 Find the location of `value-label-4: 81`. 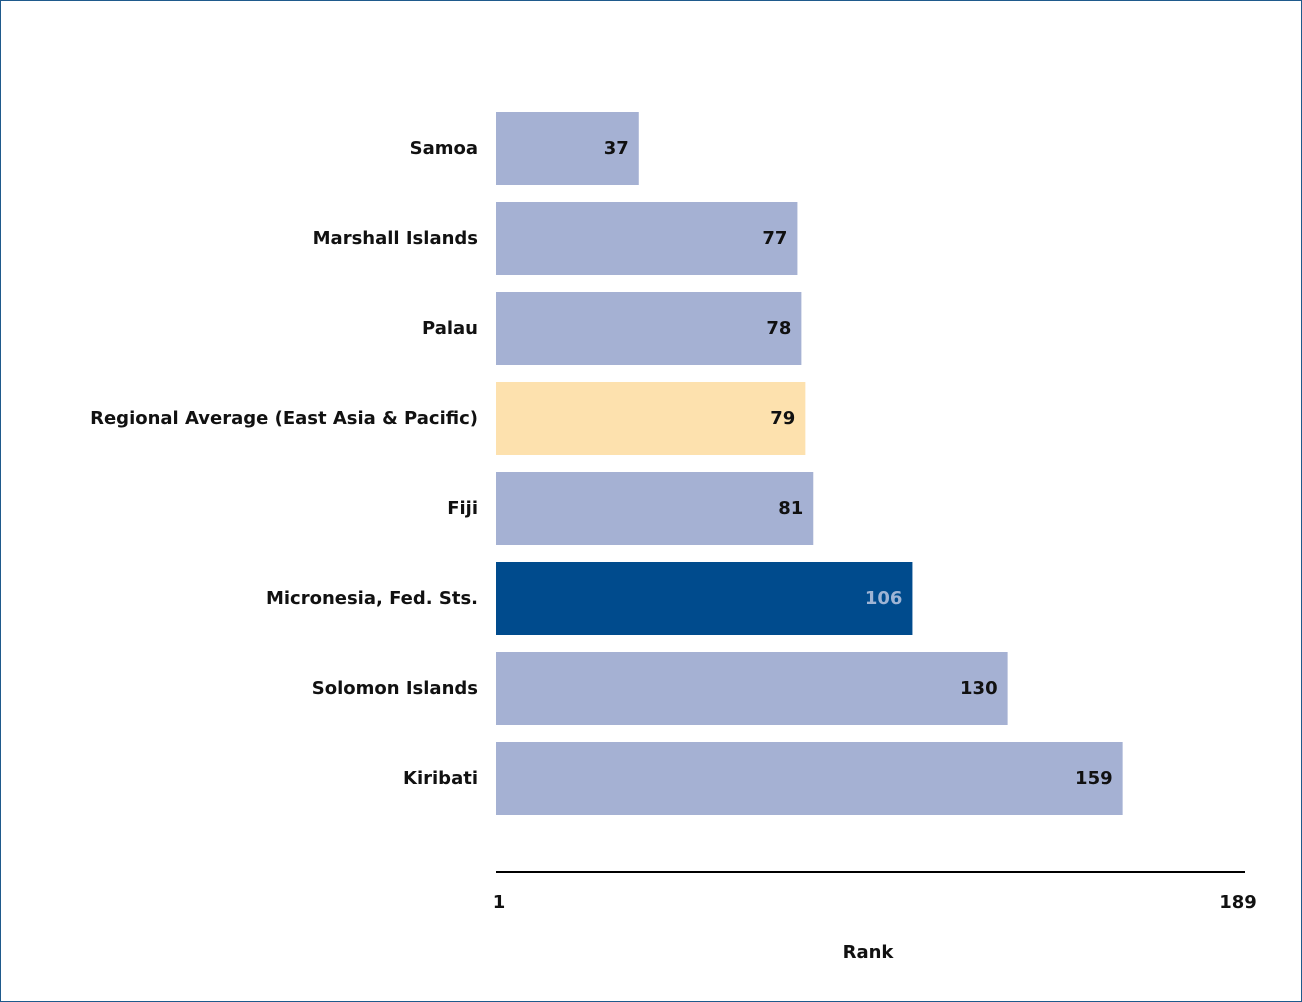

value-label-4: 81 is located at coordinates (790, 508).